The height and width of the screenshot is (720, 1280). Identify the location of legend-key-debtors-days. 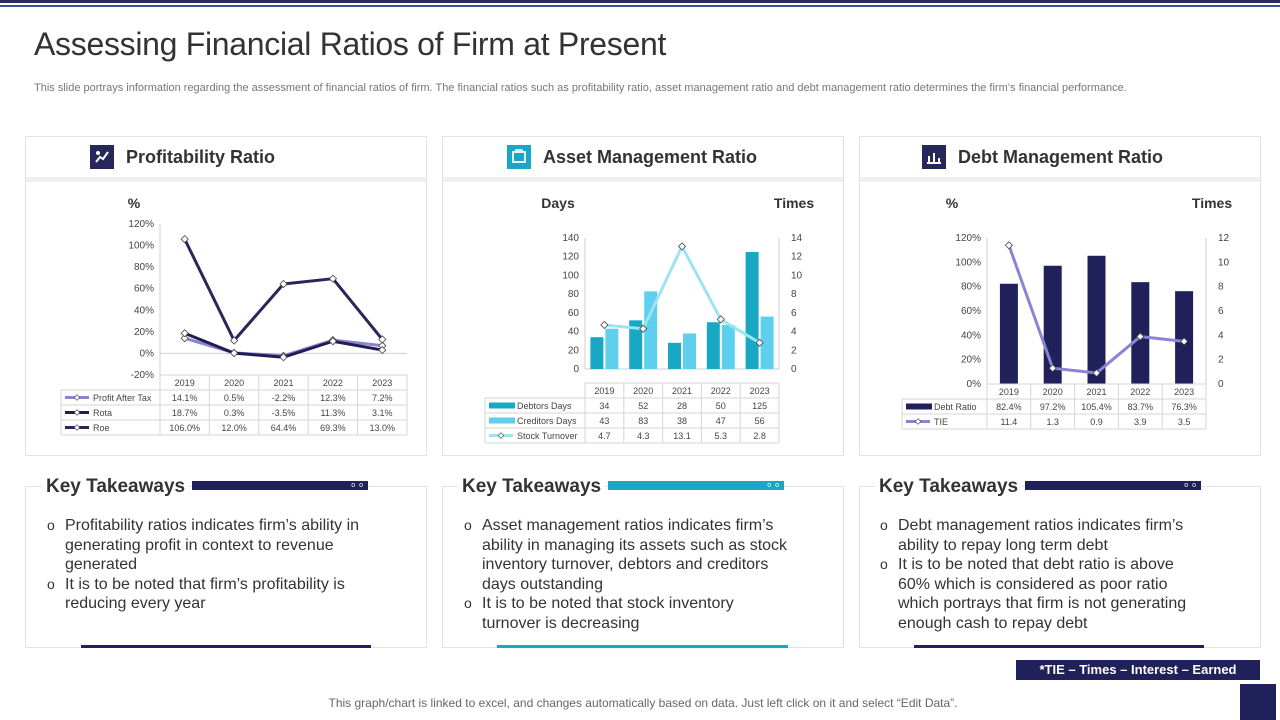
(502, 405).